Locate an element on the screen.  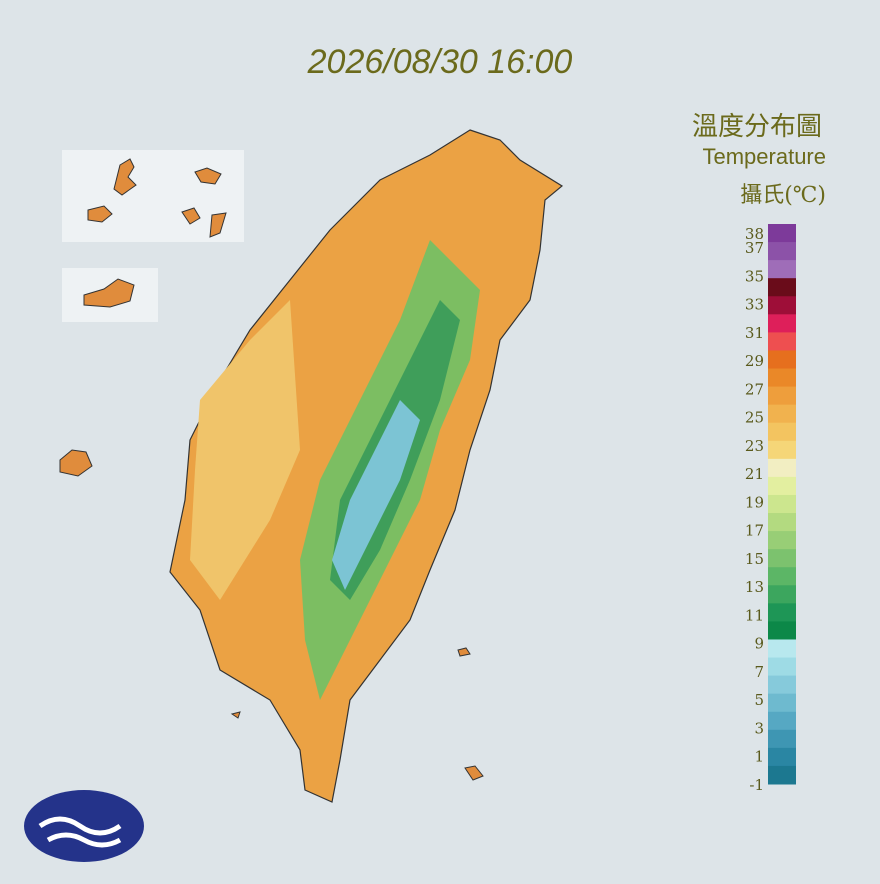
legend-label: 5 is located at coordinates (759, 700).